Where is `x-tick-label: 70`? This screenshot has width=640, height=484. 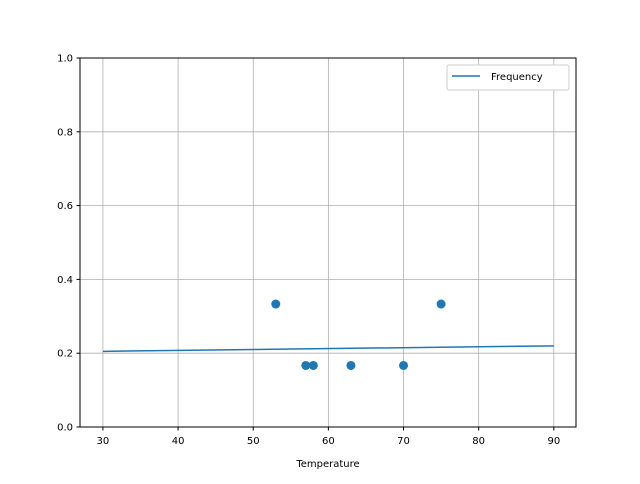
x-tick-label: 70 is located at coordinates (403, 441).